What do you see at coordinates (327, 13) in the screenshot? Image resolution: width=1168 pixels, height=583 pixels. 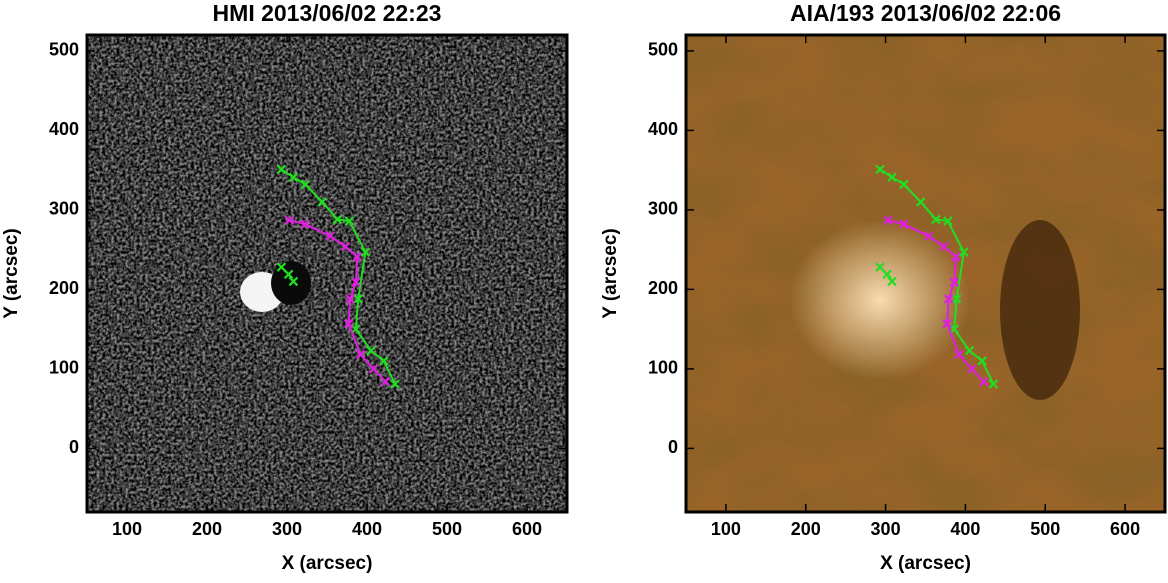 I see `chart-title: HMI 2013/06/02 22:23` at bounding box center [327, 13].